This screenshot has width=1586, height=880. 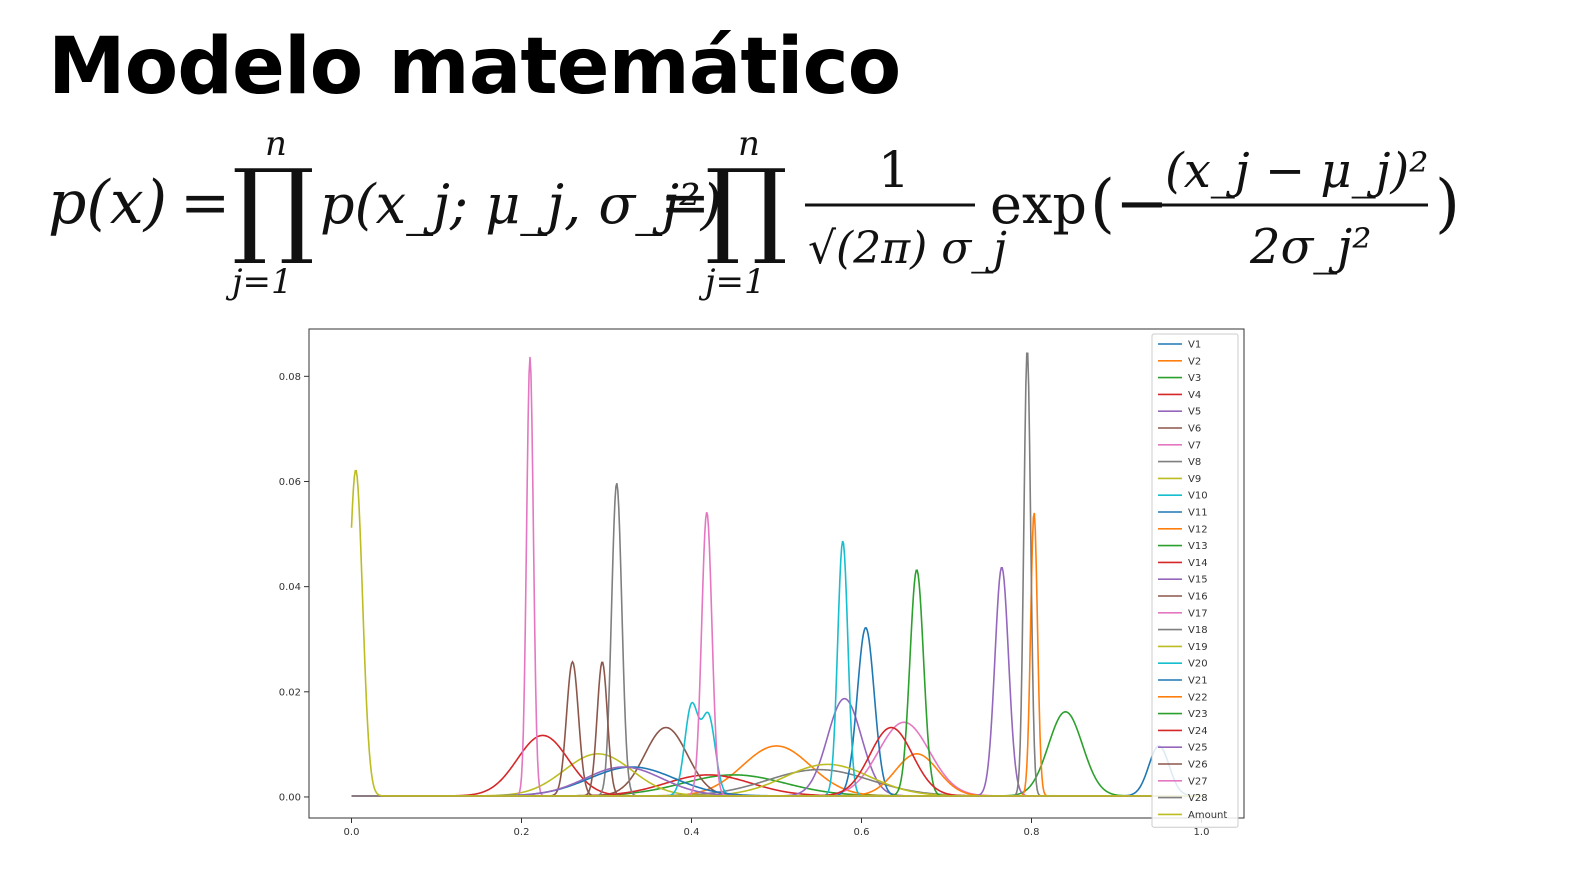 I want to click on legend-label: V12, so click(x=1198, y=529).